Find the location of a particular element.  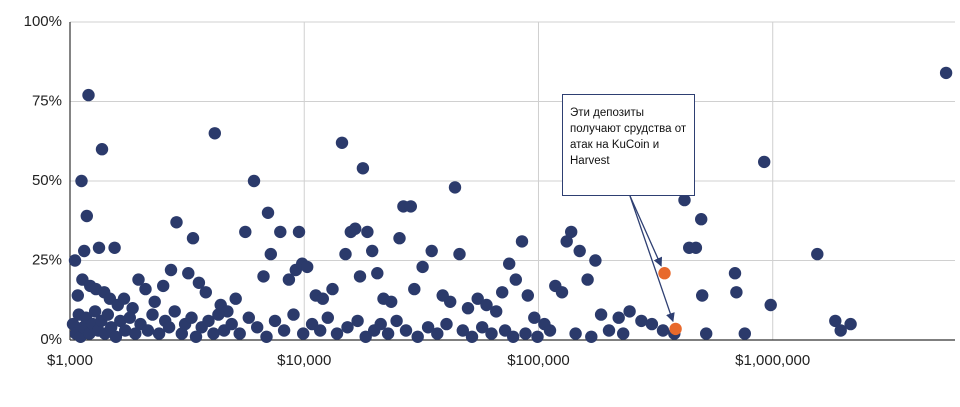

annotation-arrows is located at coordinates (652, 259).